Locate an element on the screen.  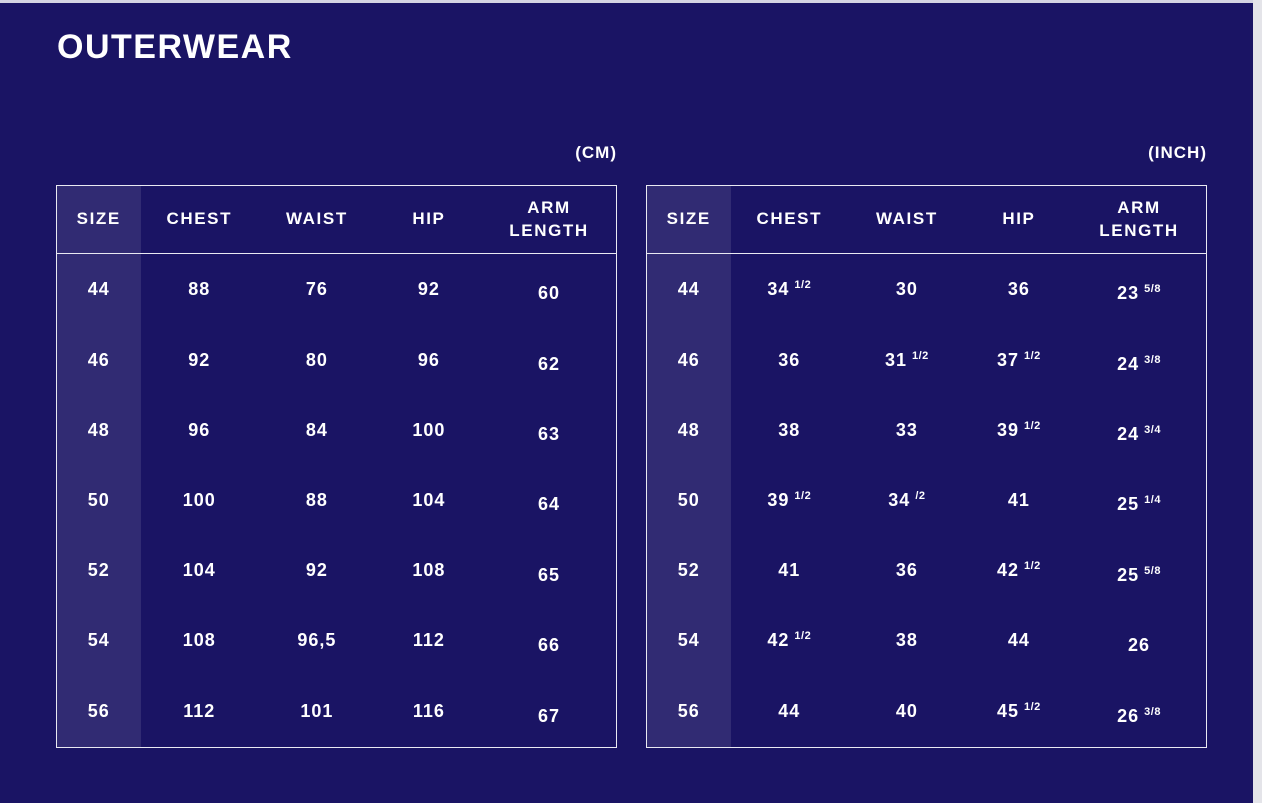
value-cell: 88 is located at coordinates (200, 289).